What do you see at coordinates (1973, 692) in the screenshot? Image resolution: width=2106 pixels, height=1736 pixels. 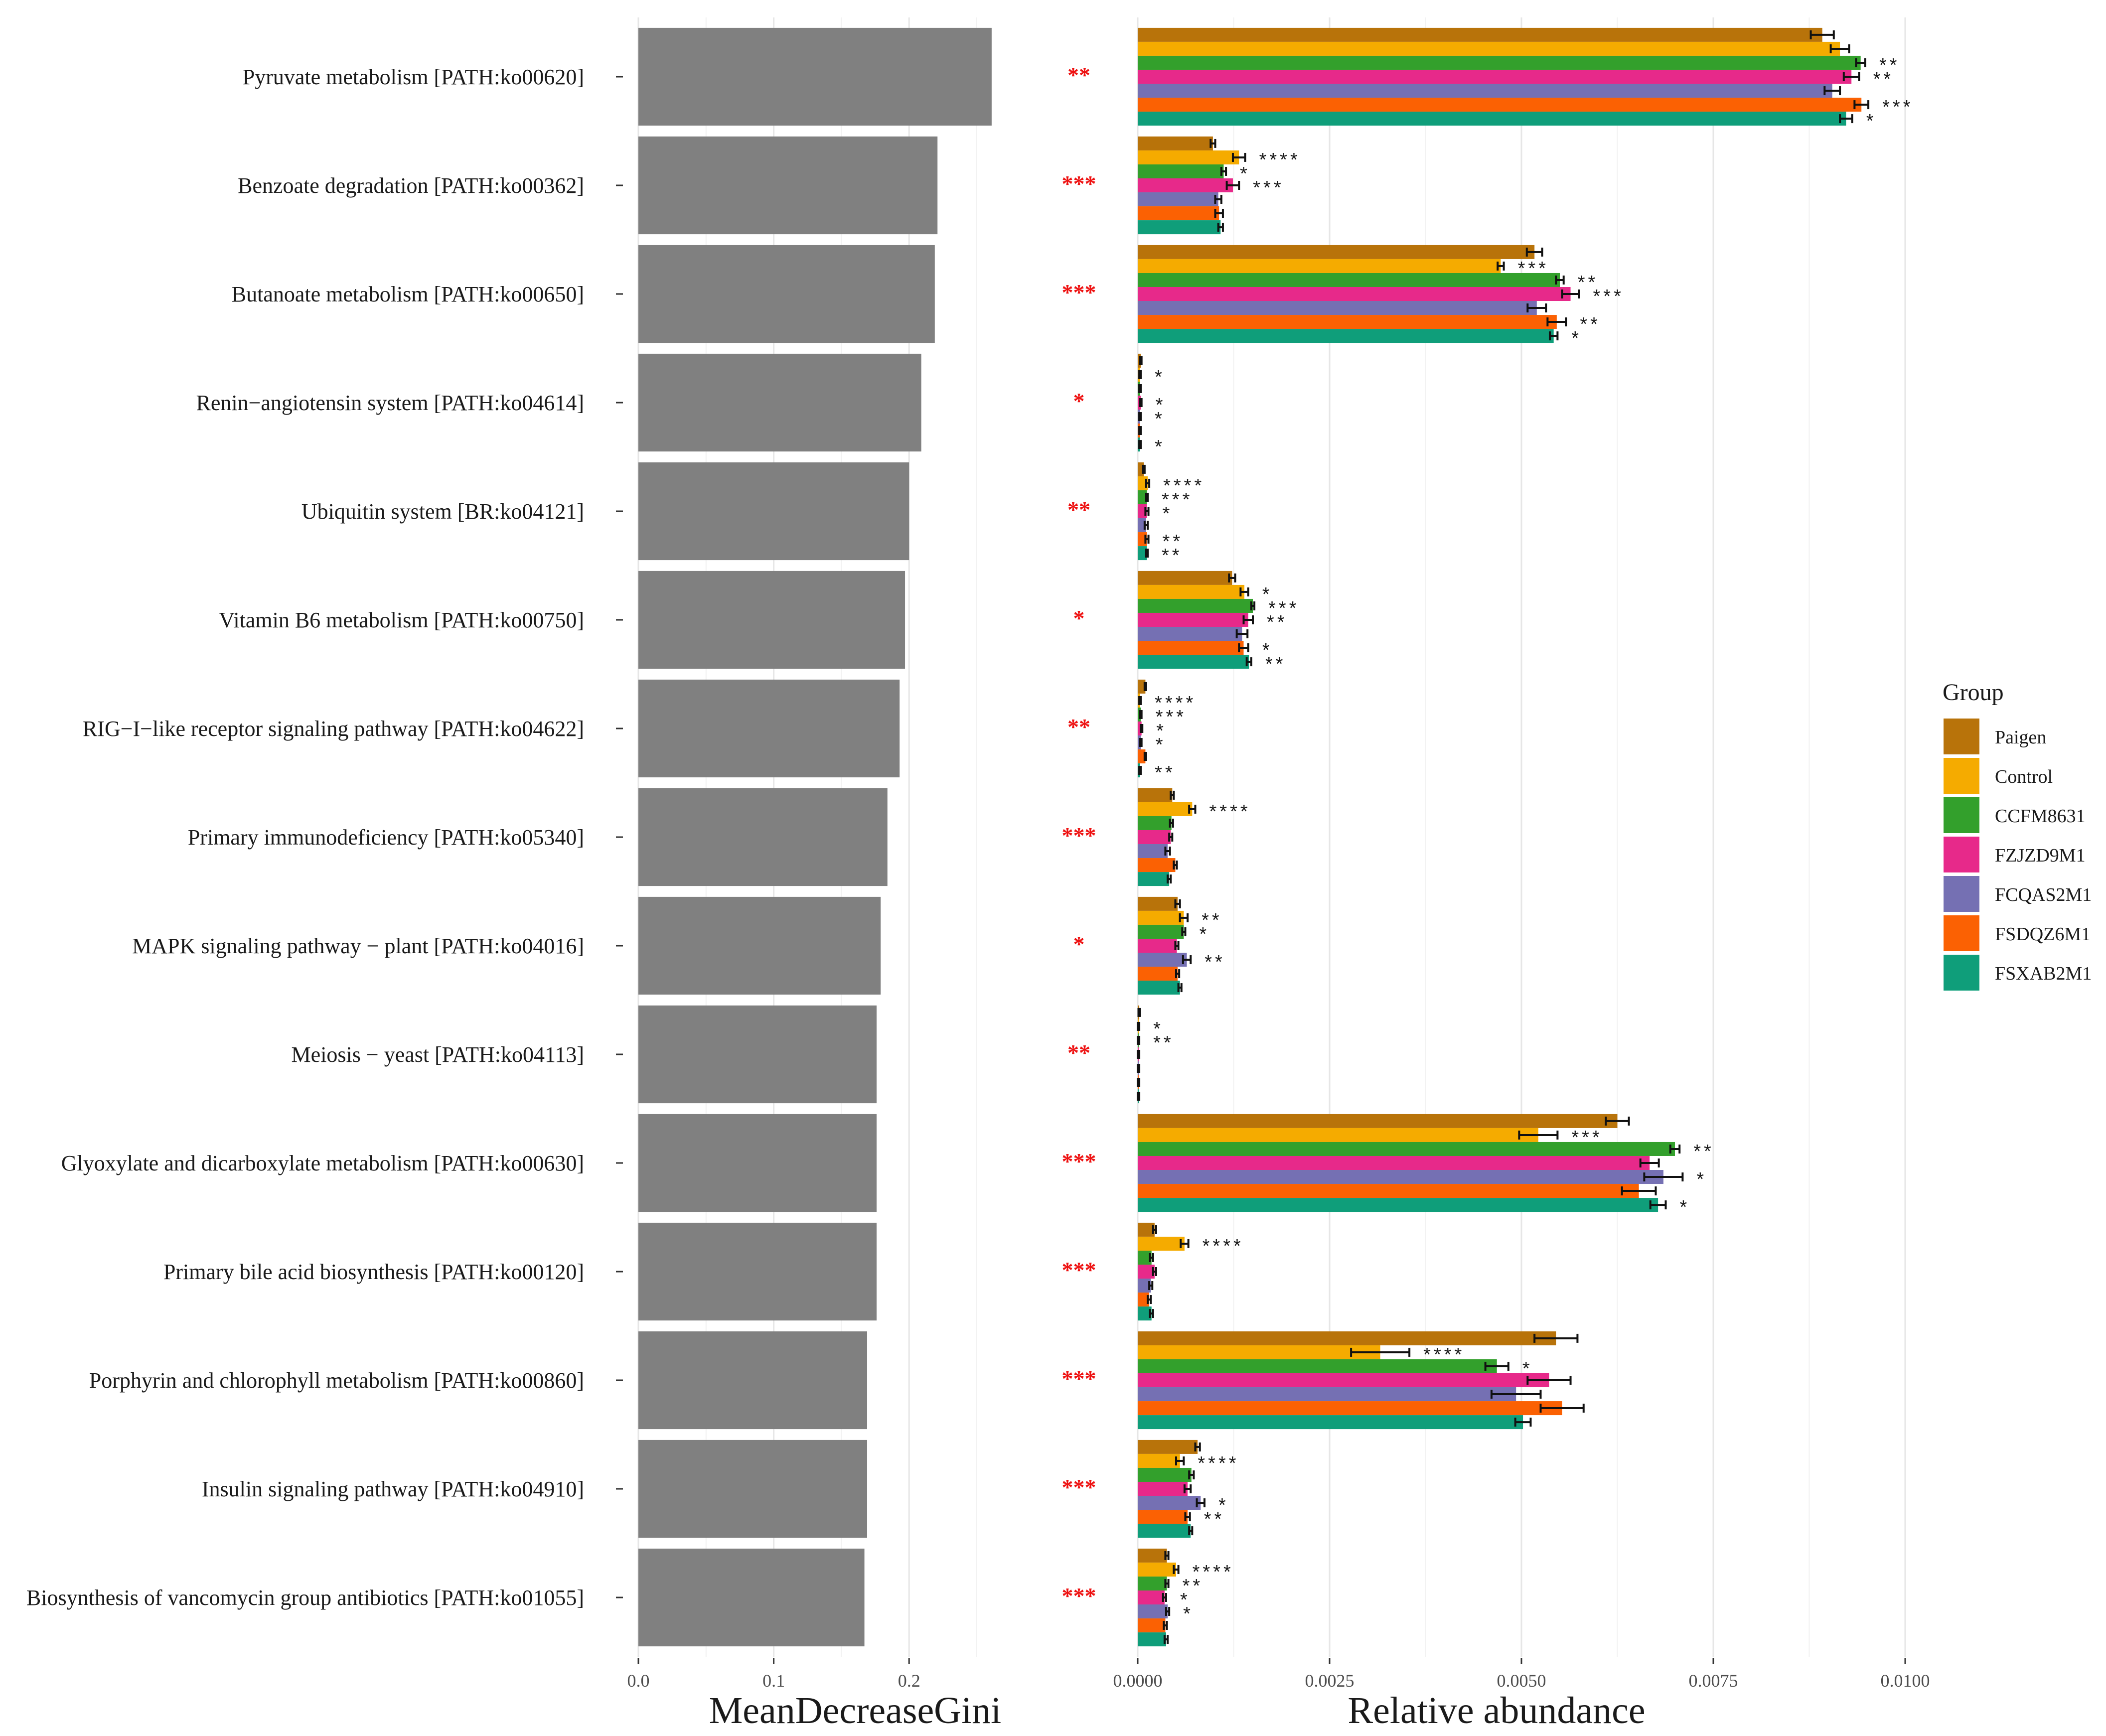 I see `legend-title: Group` at bounding box center [1973, 692].